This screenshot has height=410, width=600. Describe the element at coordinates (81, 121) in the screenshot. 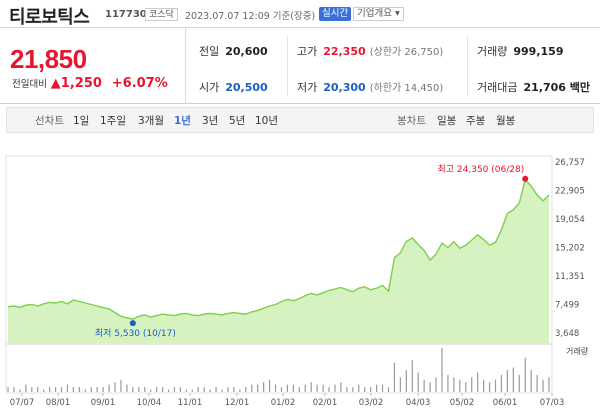

I see `tab-1d: 1일` at that location.